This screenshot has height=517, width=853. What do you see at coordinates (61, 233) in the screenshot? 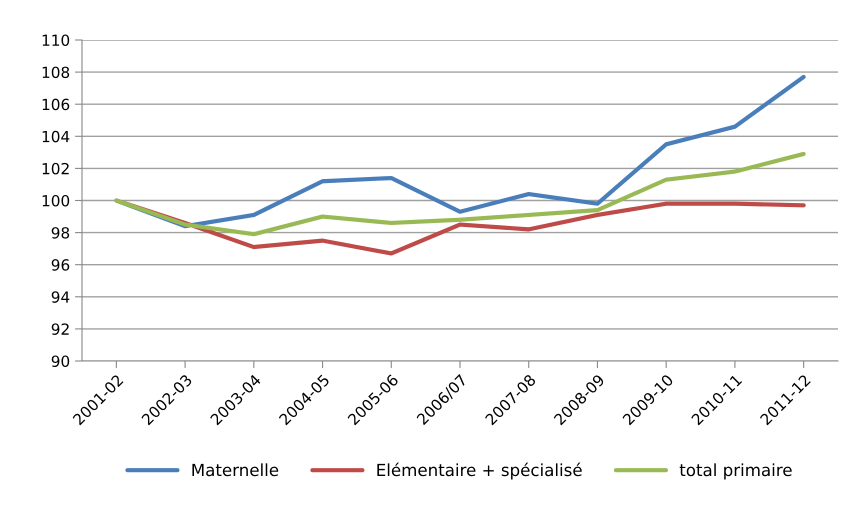
I see `y-tick-label: 98` at bounding box center [61, 233].